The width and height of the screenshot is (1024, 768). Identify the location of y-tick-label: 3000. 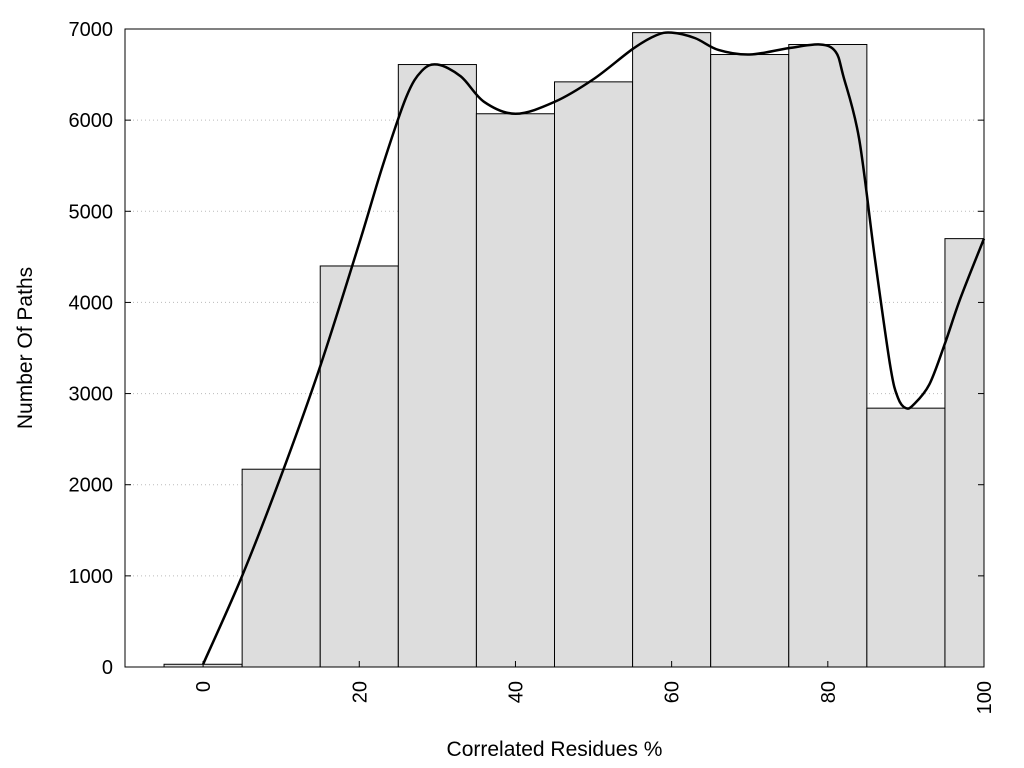
(91, 395).